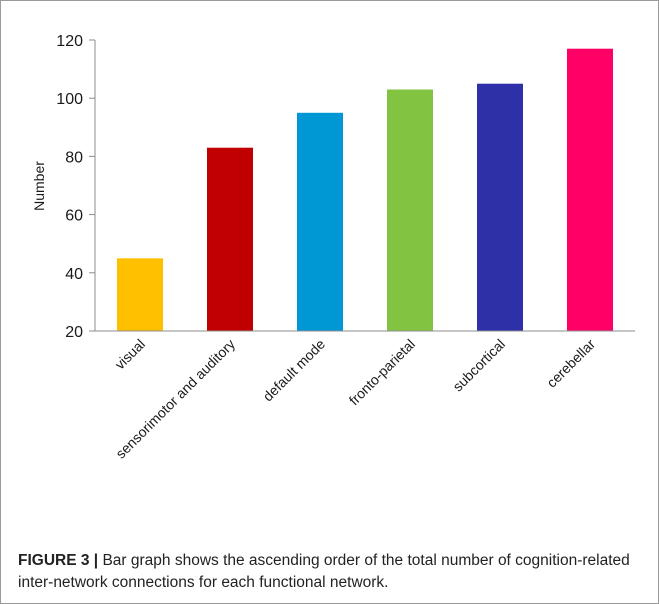  What do you see at coordinates (230, 239) in the screenshot?
I see `bar-sensorimotor-and-auditory` at bounding box center [230, 239].